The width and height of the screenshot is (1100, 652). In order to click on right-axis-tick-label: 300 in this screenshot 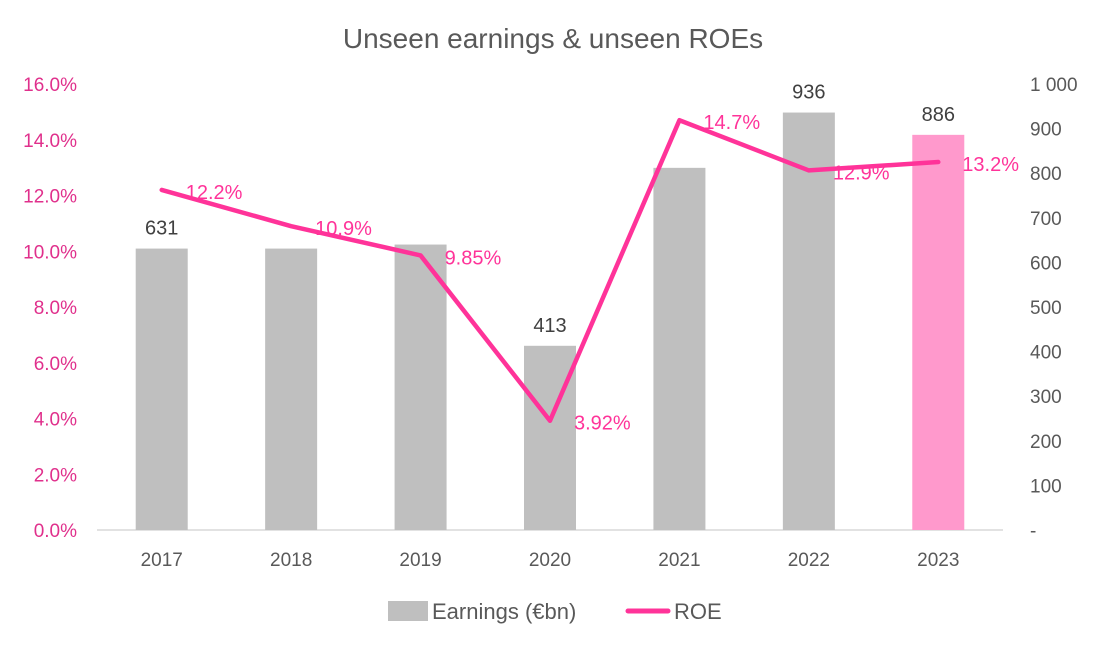, I will do `click(1046, 397)`.